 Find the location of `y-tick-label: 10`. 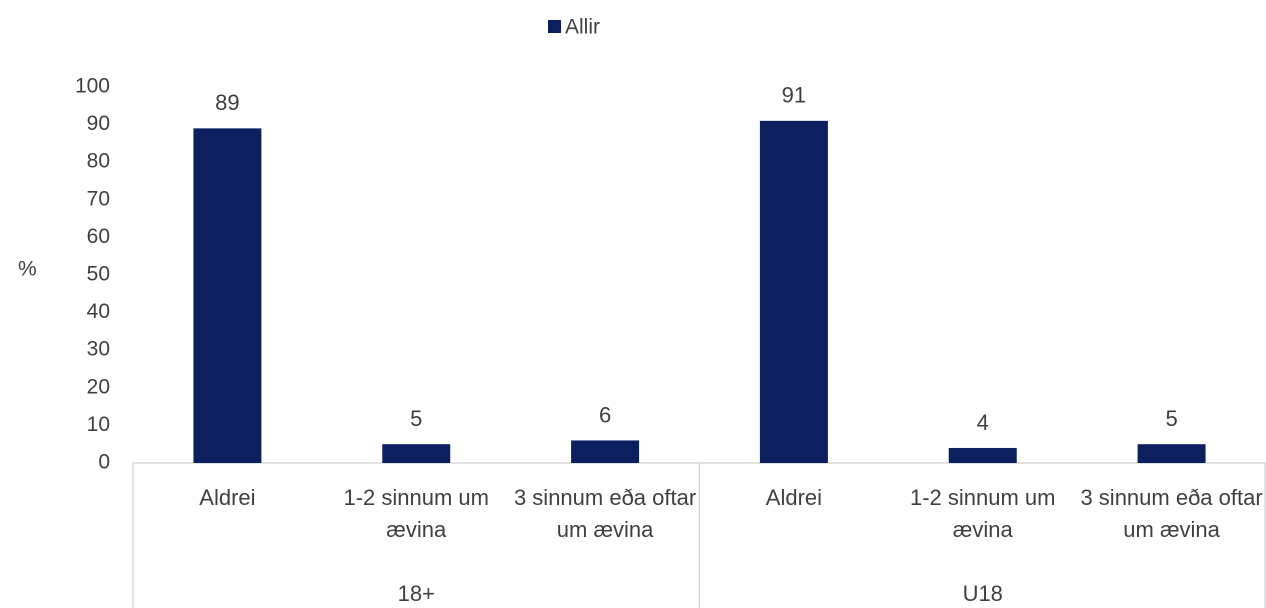

y-tick-label: 10 is located at coordinates (98, 424).